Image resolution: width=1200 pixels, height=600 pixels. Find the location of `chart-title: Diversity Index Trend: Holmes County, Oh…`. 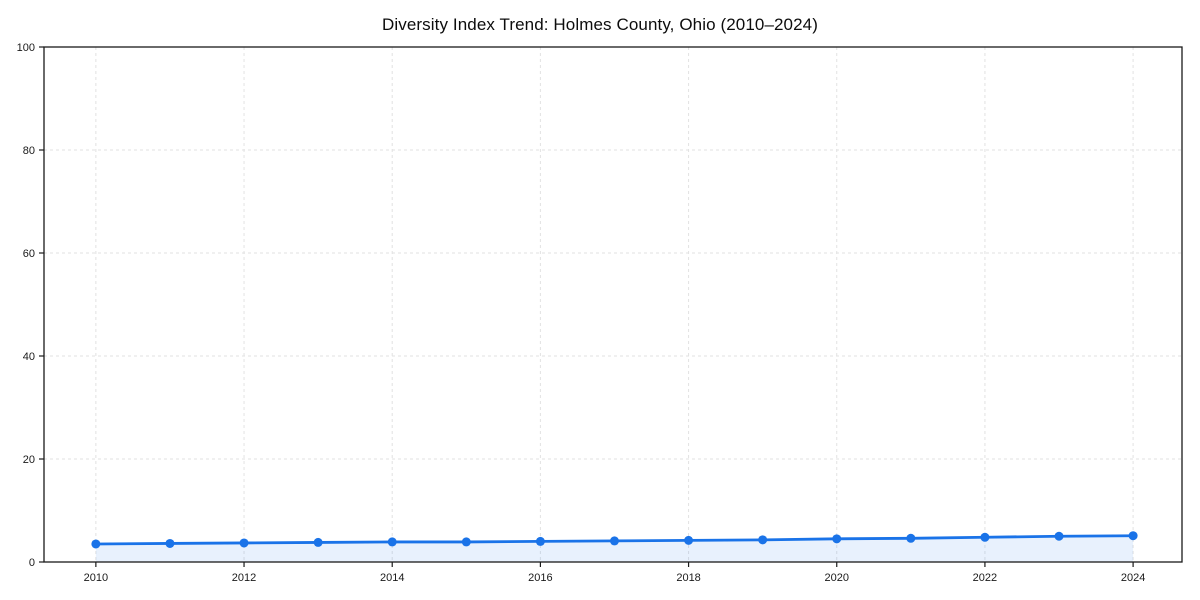

chart-title: Diversity Index Trend: Holmes County, Oh… is located at coordinates (600, 24).